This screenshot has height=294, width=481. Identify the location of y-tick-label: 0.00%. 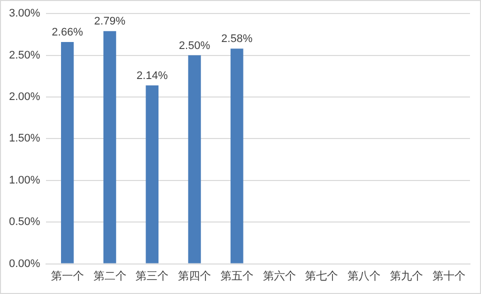
(24, 264).